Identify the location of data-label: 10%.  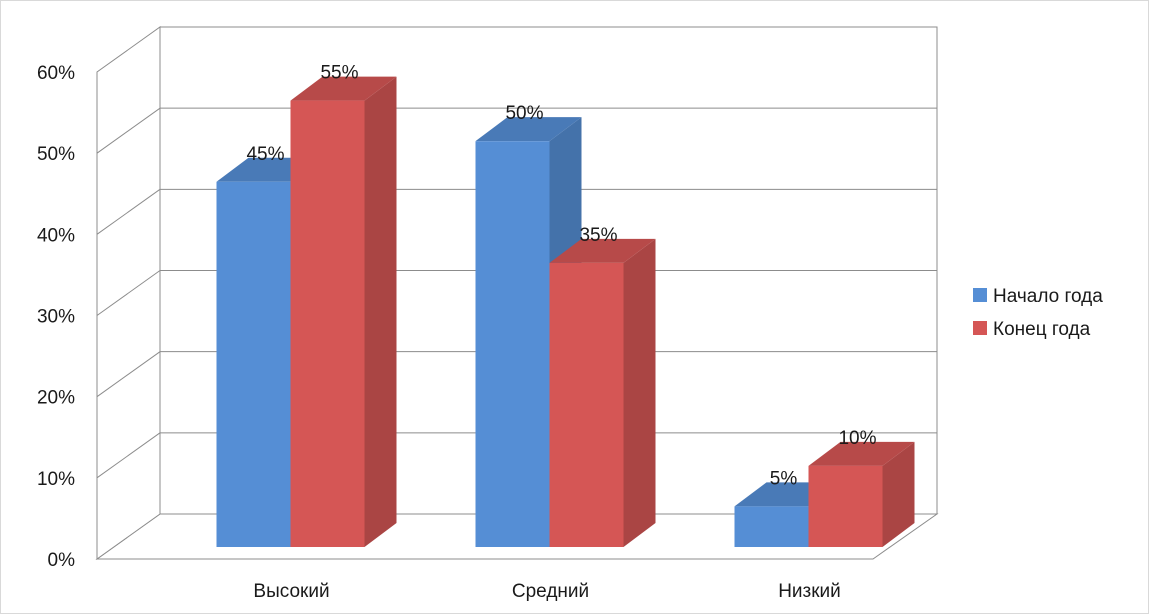
(857, 438).